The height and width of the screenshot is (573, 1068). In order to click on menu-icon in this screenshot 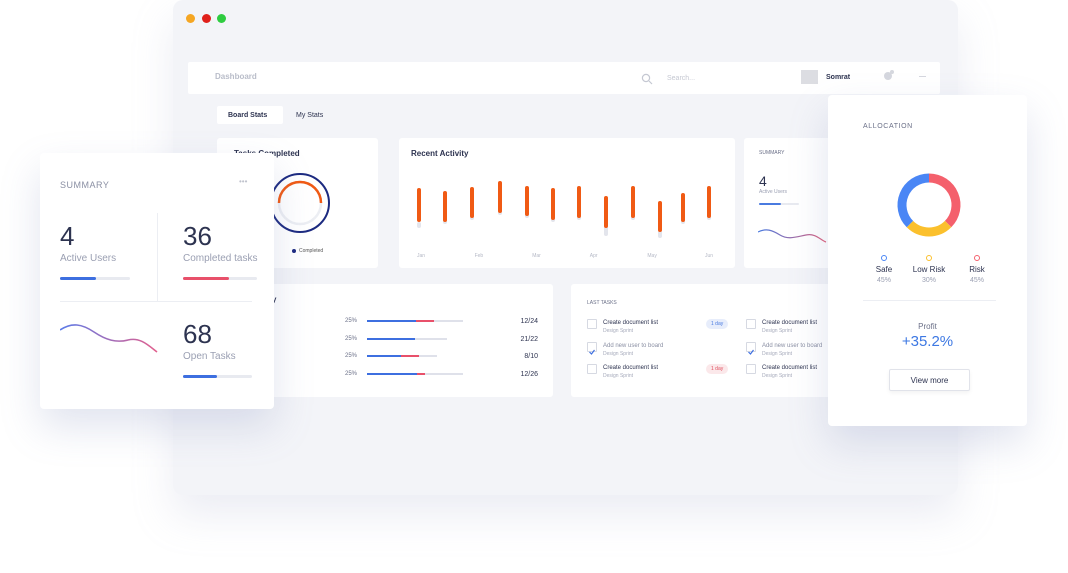, I will do `click(922, 76)`.